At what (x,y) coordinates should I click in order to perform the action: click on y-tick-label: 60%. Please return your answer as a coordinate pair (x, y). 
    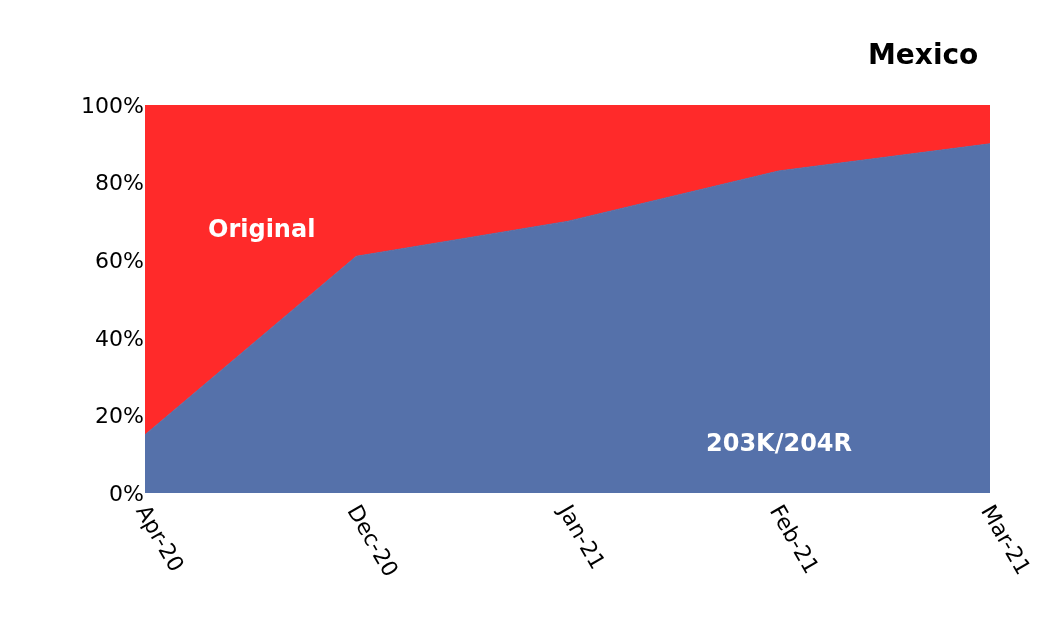
    Looking at the image, I should click on (119, 260).